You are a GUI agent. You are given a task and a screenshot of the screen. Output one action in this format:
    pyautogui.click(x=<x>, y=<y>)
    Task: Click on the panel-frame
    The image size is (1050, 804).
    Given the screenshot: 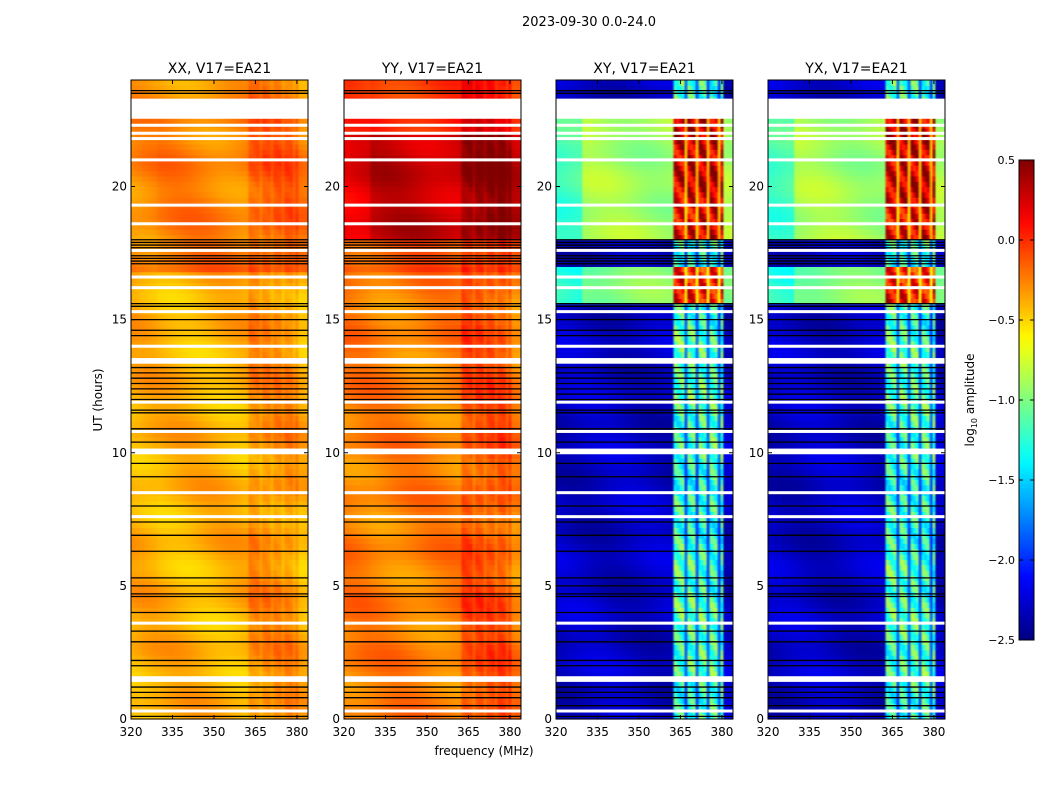 What is the action you would take?
    pyautogui.click(x=644, y=399)
    